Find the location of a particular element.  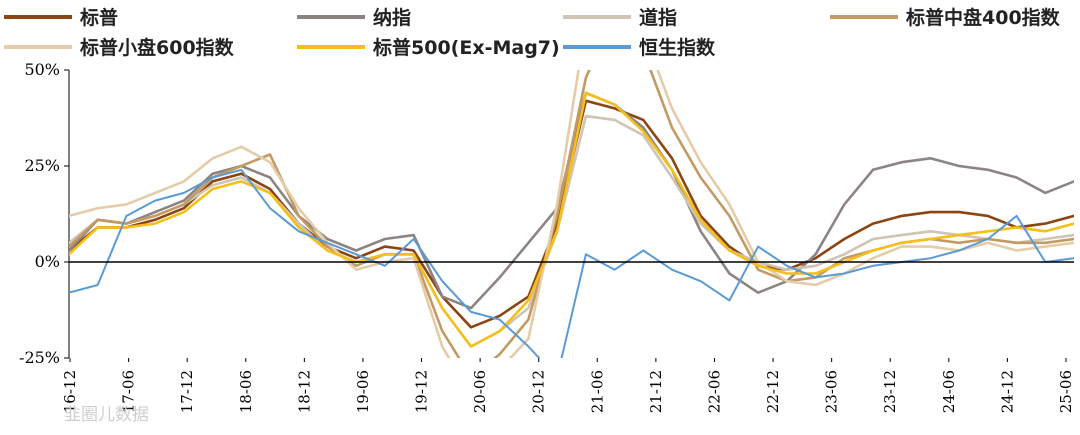

x-tick-label: 22-12 is located at coordinates (773, 391).